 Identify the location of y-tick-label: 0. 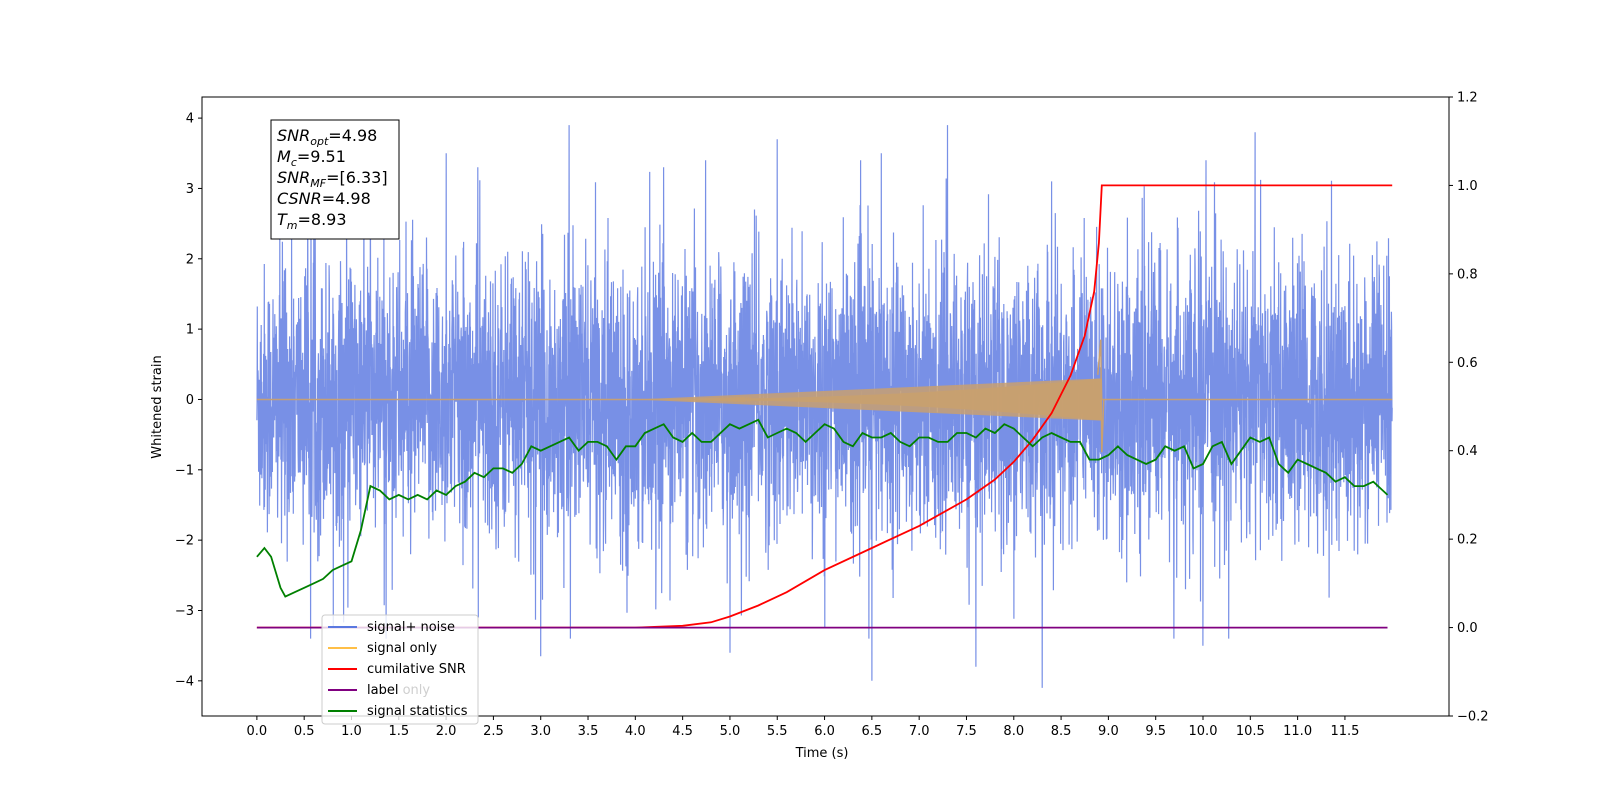
(190, 400).